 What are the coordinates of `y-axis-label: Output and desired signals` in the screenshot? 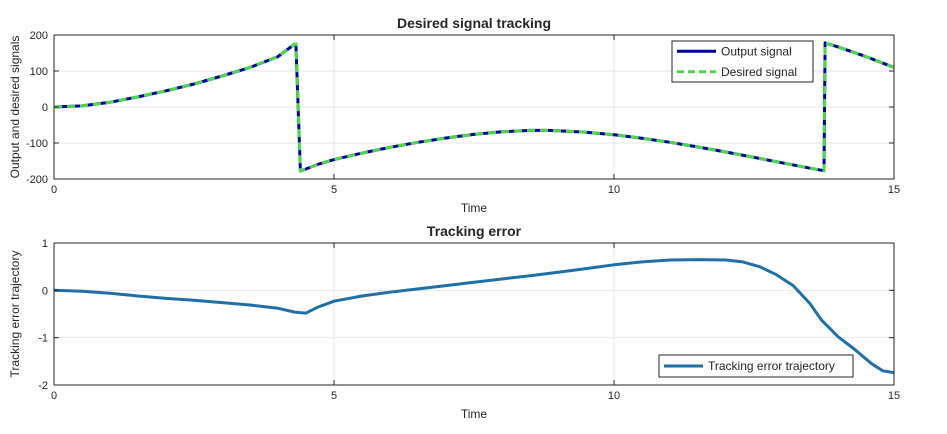 It's located at (15, 107).